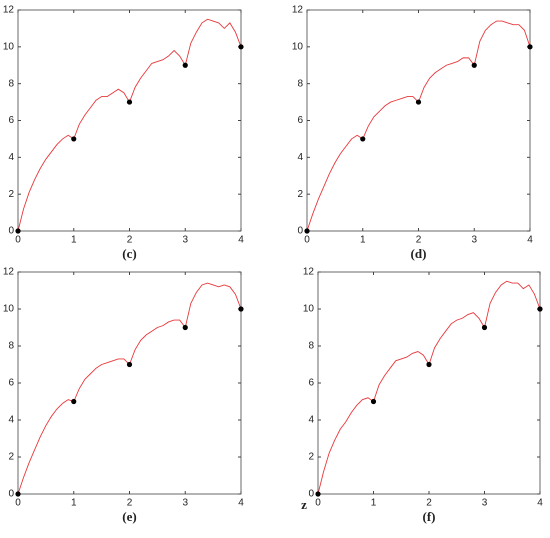  I want to click on panel-caption: (e), so click(129, 516).